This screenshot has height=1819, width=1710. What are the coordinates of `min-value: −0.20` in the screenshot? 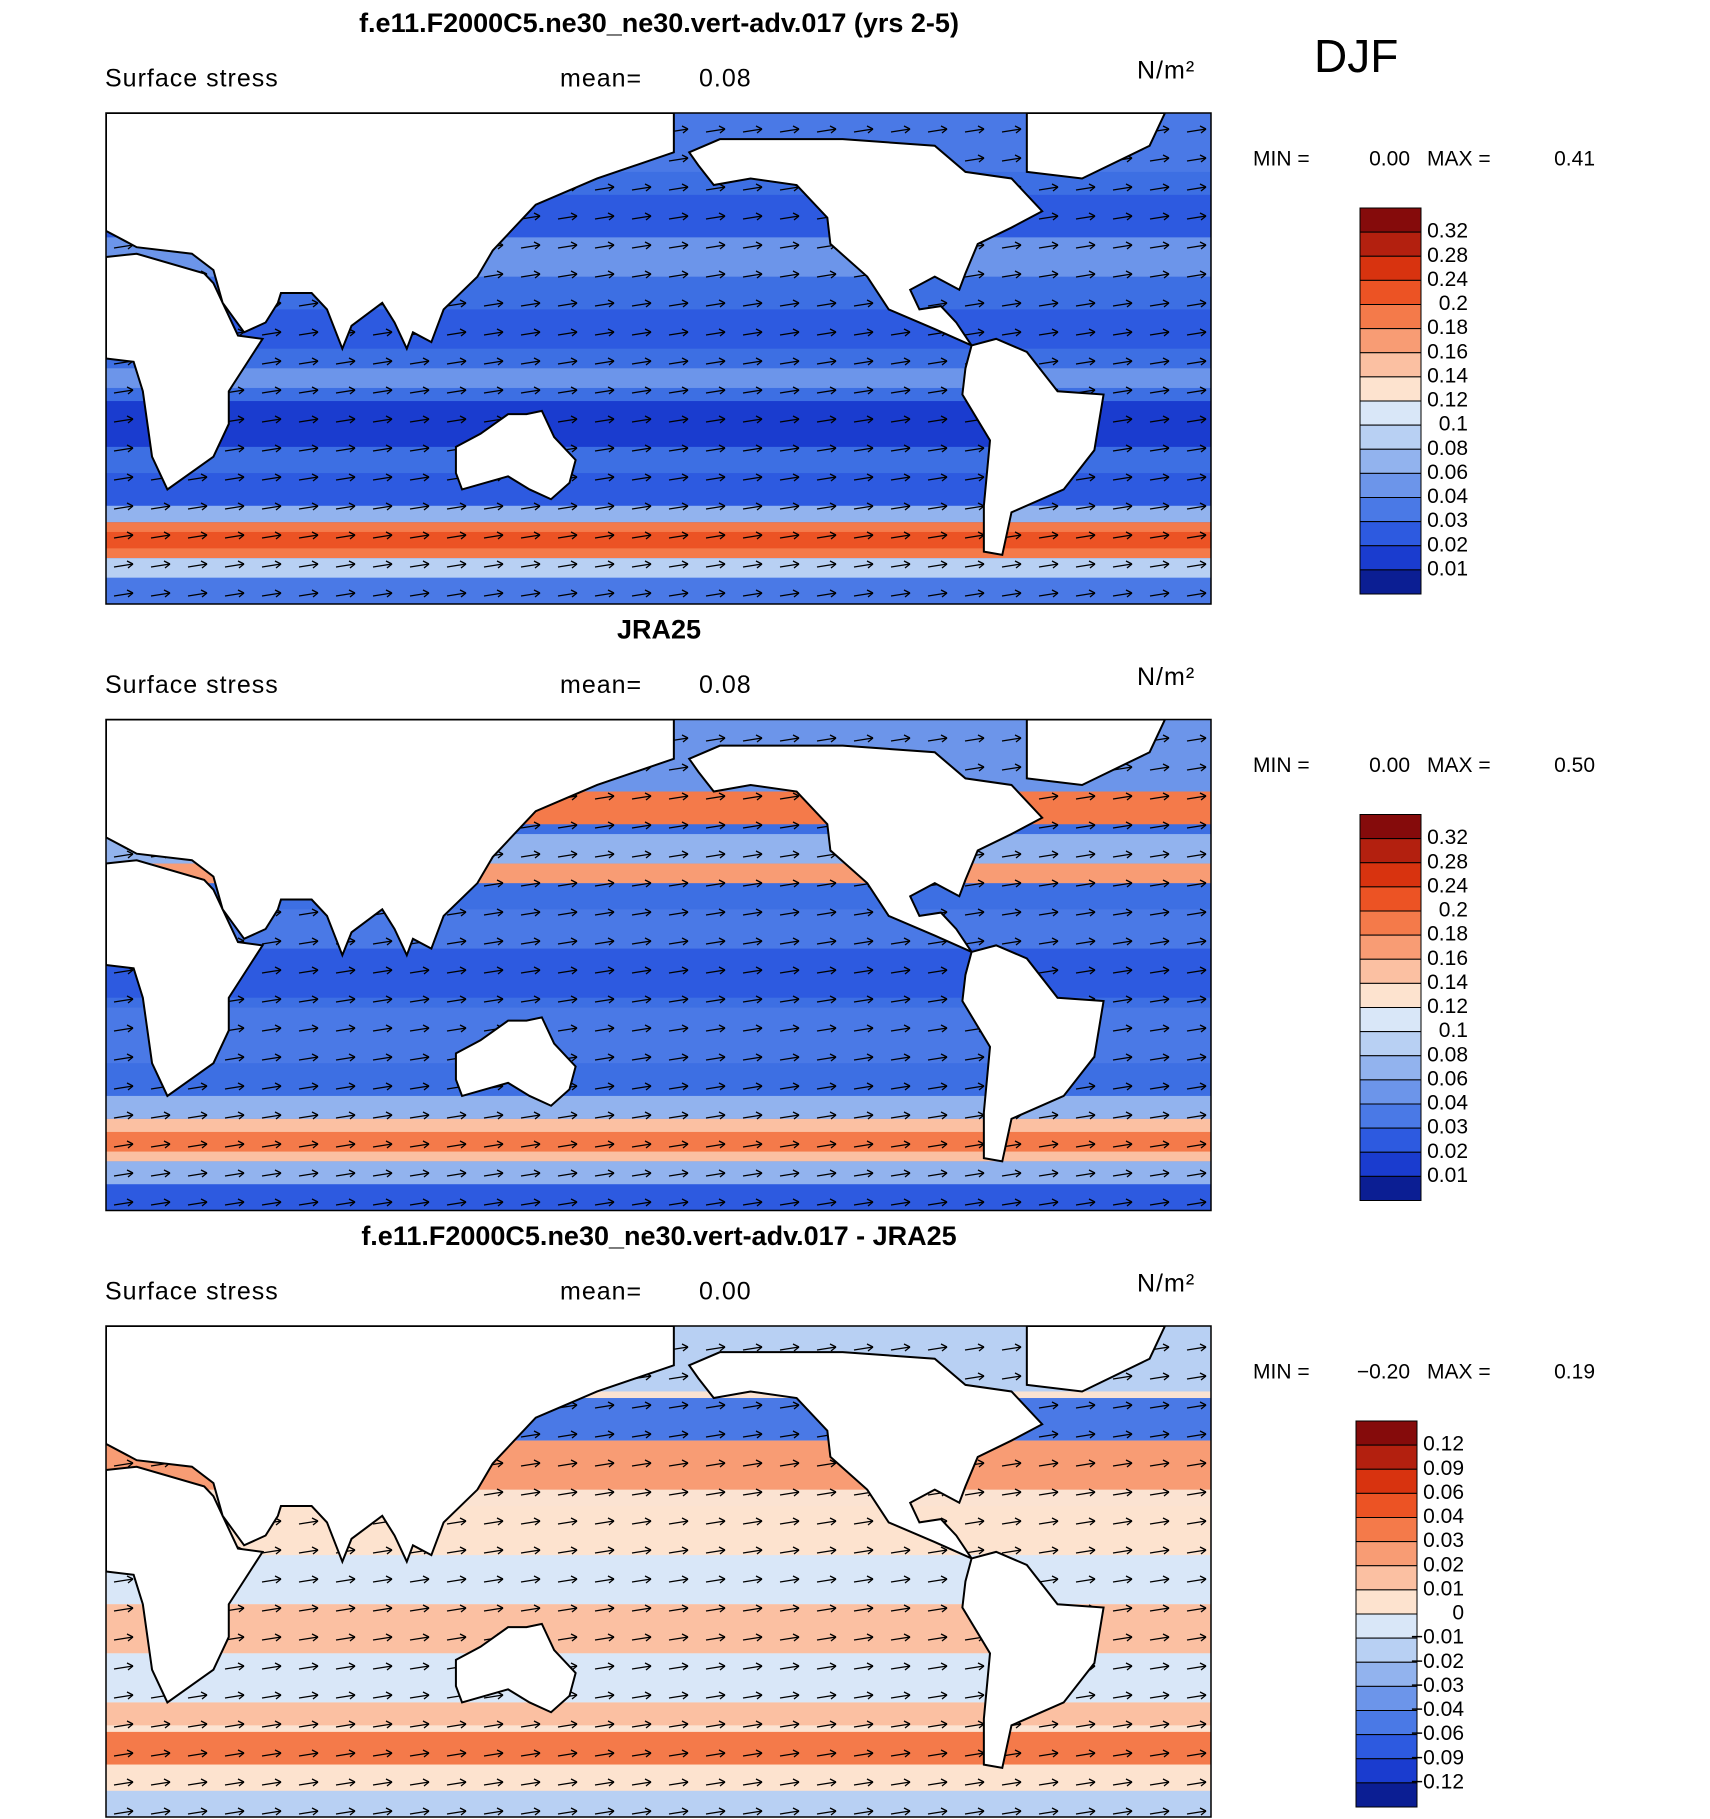 It's located at (1383, 1372).